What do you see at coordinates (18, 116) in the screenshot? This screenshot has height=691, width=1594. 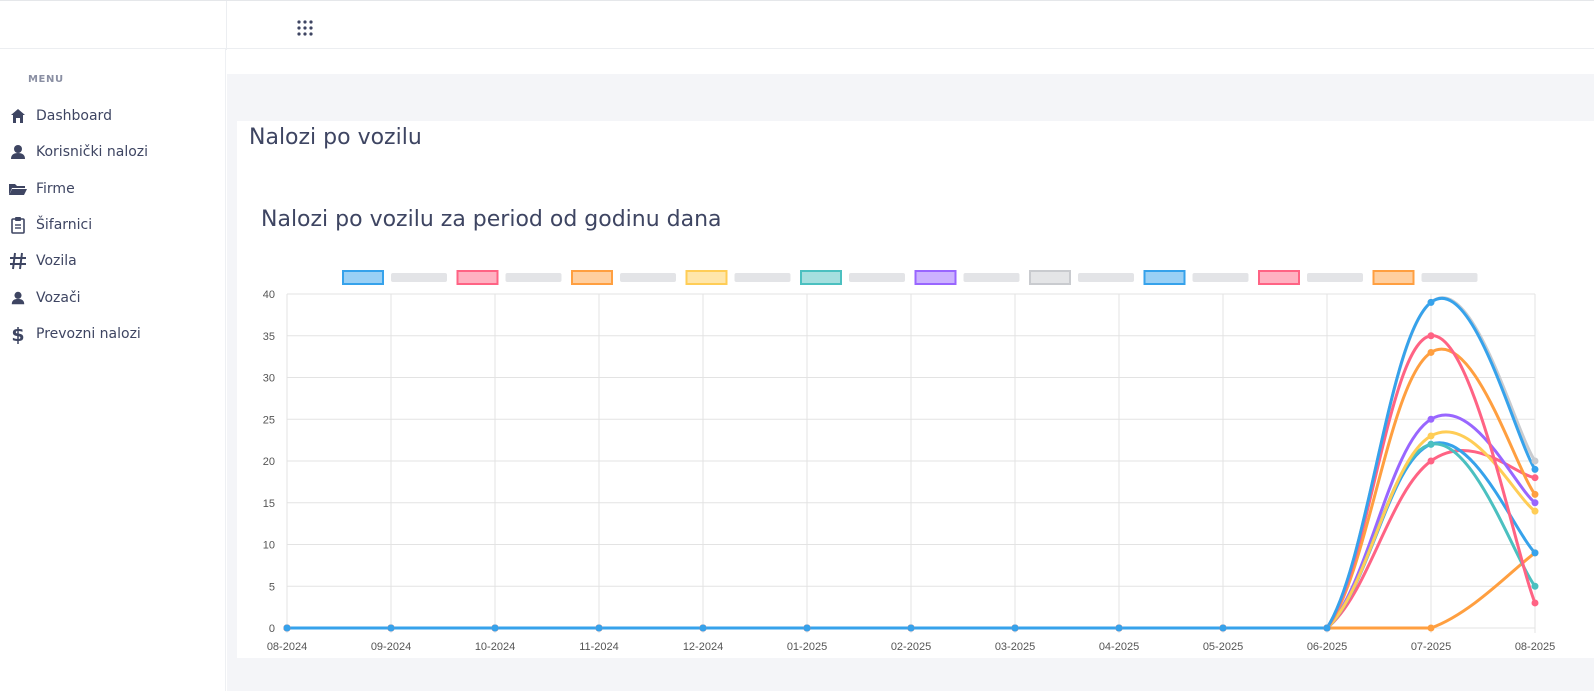 I see `home-icon` at bounding box center [18, 116].